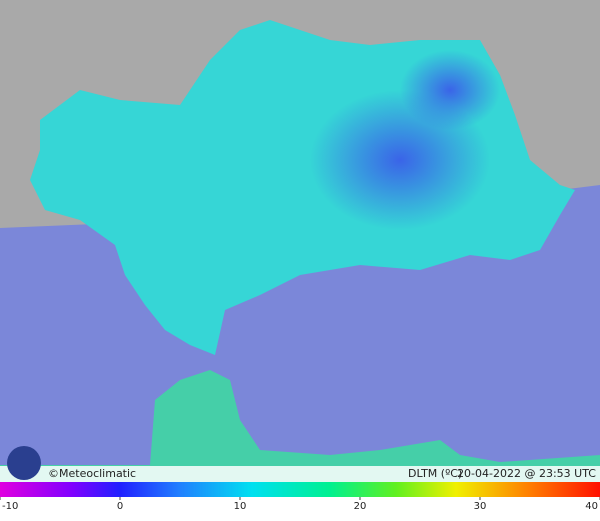 Image resolution: width=600 pixels, height=521 pixels. Describe the element at coordinates (435, 473) in the screenshot. I see `variable: DLTM (ºC)` at that location.